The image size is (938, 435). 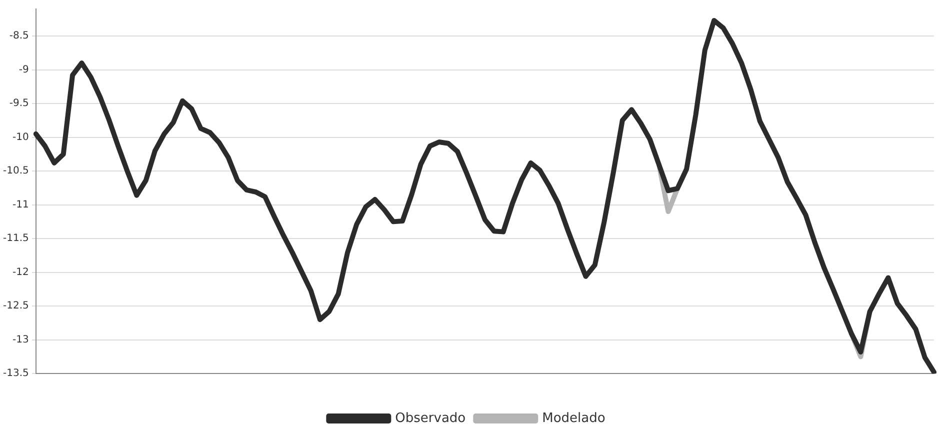 I want to click on y-tick-label: -10, so click(x=20, y=137).